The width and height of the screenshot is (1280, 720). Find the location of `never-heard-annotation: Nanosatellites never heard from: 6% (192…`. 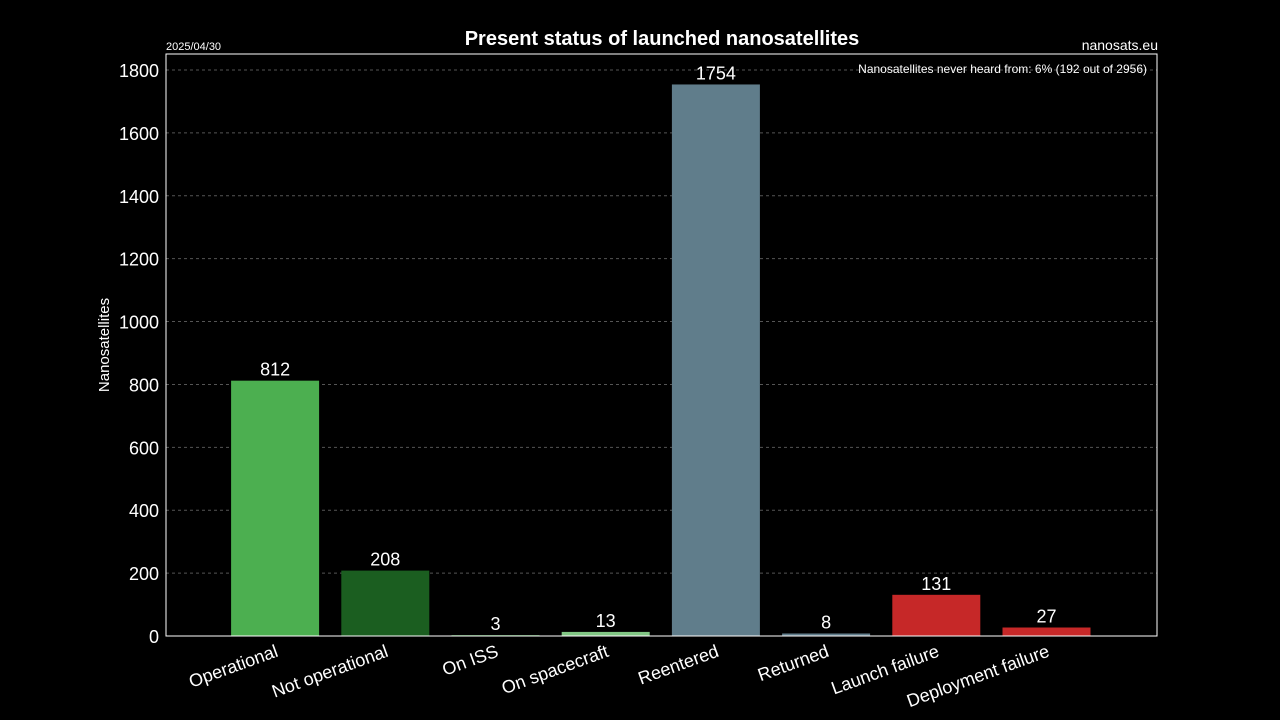

never-heard-annotation: Nanosatellites never heard from: 6% (192… is located at coordinates (1002, 69).